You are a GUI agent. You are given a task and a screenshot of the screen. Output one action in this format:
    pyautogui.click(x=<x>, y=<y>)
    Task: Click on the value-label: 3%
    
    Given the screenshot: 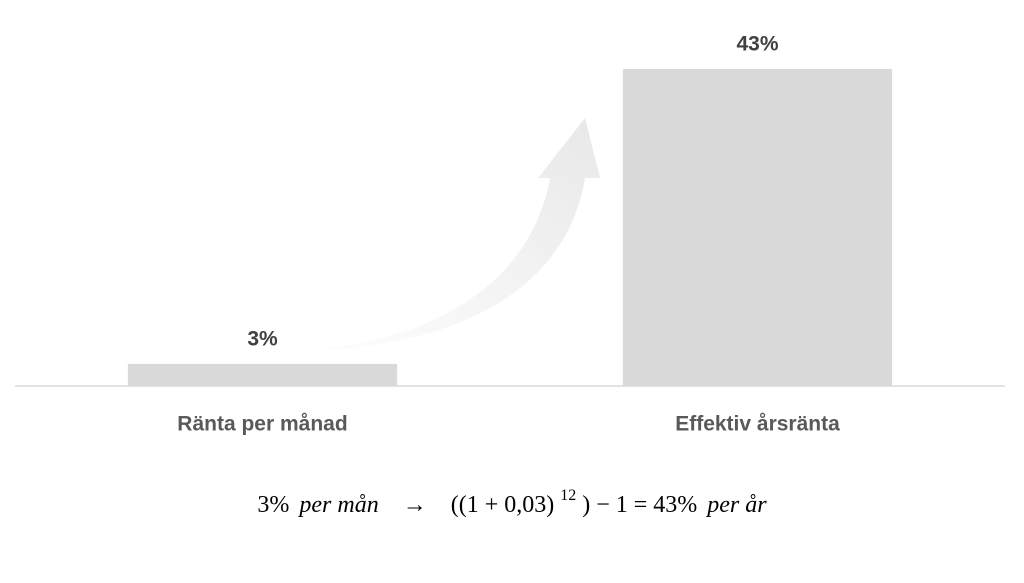 What is the action you would take?
    pyautogui.click(x=262, y=338)
    